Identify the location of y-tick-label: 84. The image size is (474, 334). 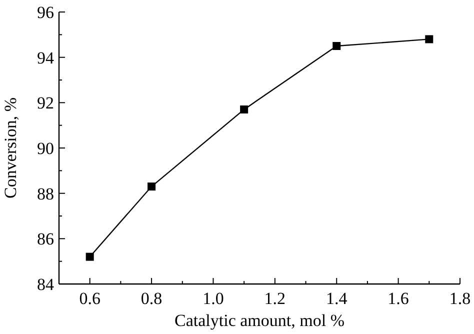
(45, 284).